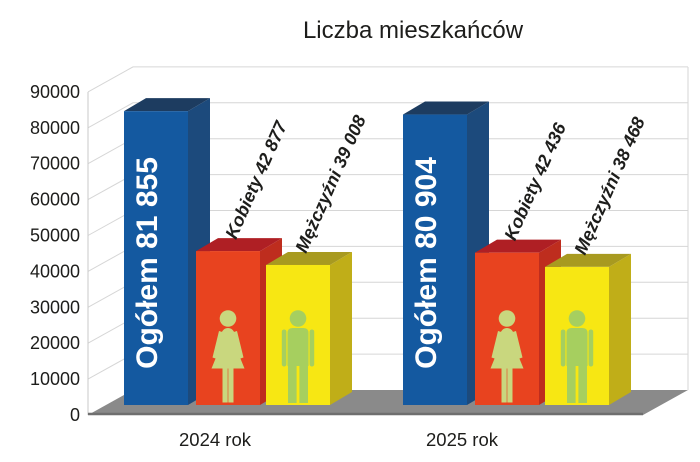 This screenshot has height=462, width=700. I want to click on y-tick-label: 30000, so click(55, 307).